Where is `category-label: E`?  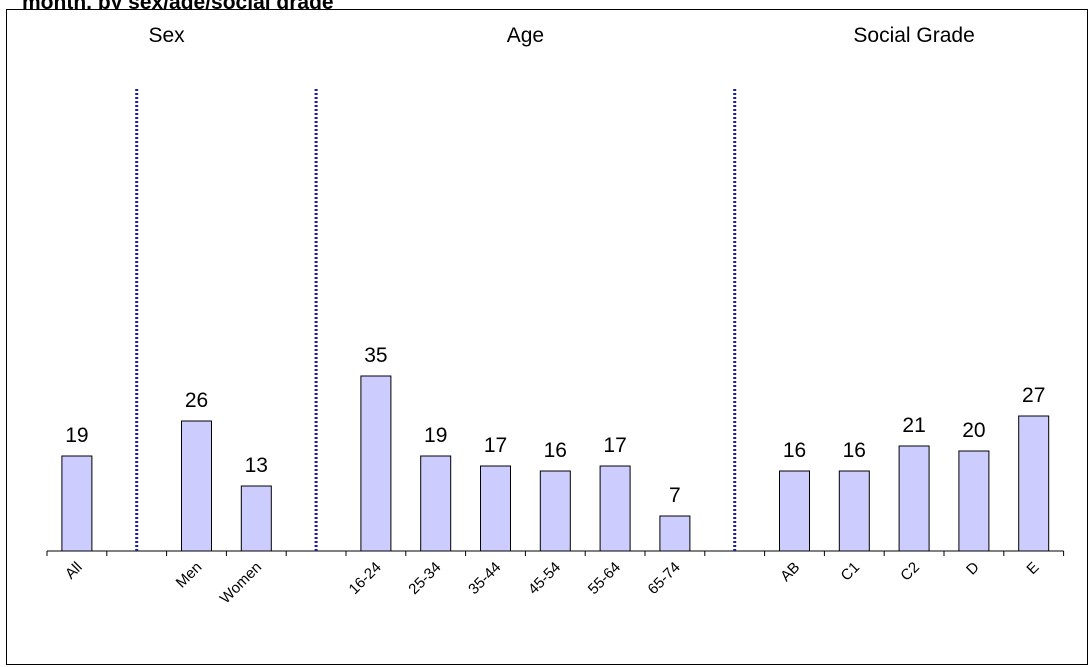
category-label: E is located at coordinates (1032, 568).